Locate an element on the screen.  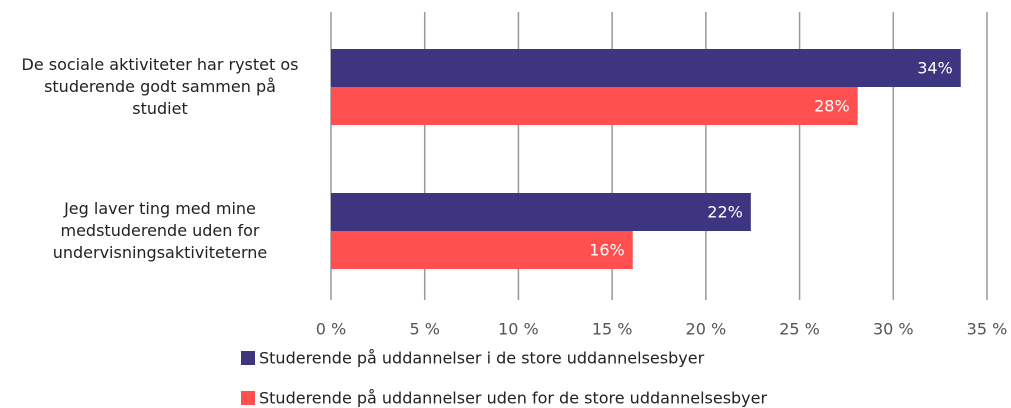
x-tick-label: 5 % is located at coordinates (424, 329).